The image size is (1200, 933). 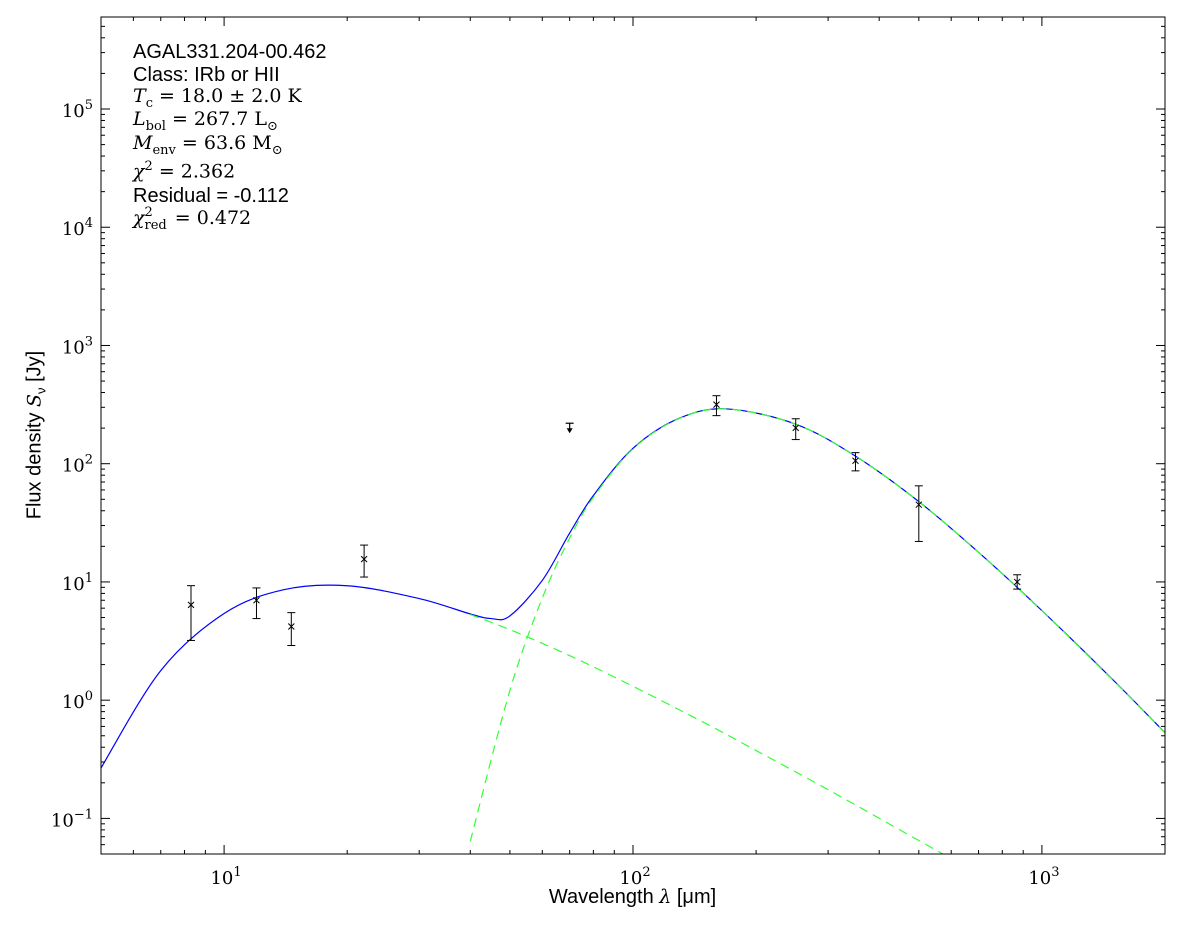 What do you see at coordinates (77, 465) in the screenshot?
I see `y-tick-label: 10²` at bounding box center [77, 465].